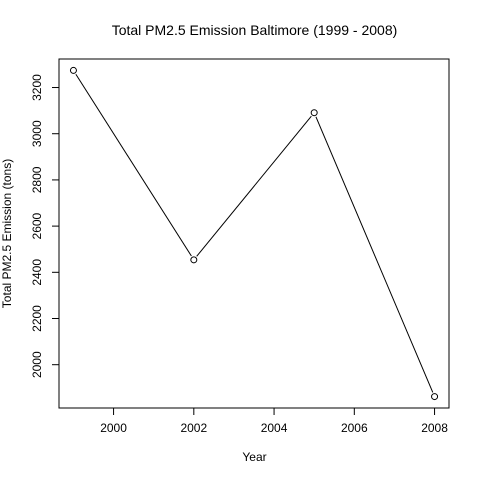 The height and width of the screenshot is (480, 480). What do you see at coordinates (254, 457) in the screenshot?
I see `x-axis-label: Year` at bounding box center [254, 457].